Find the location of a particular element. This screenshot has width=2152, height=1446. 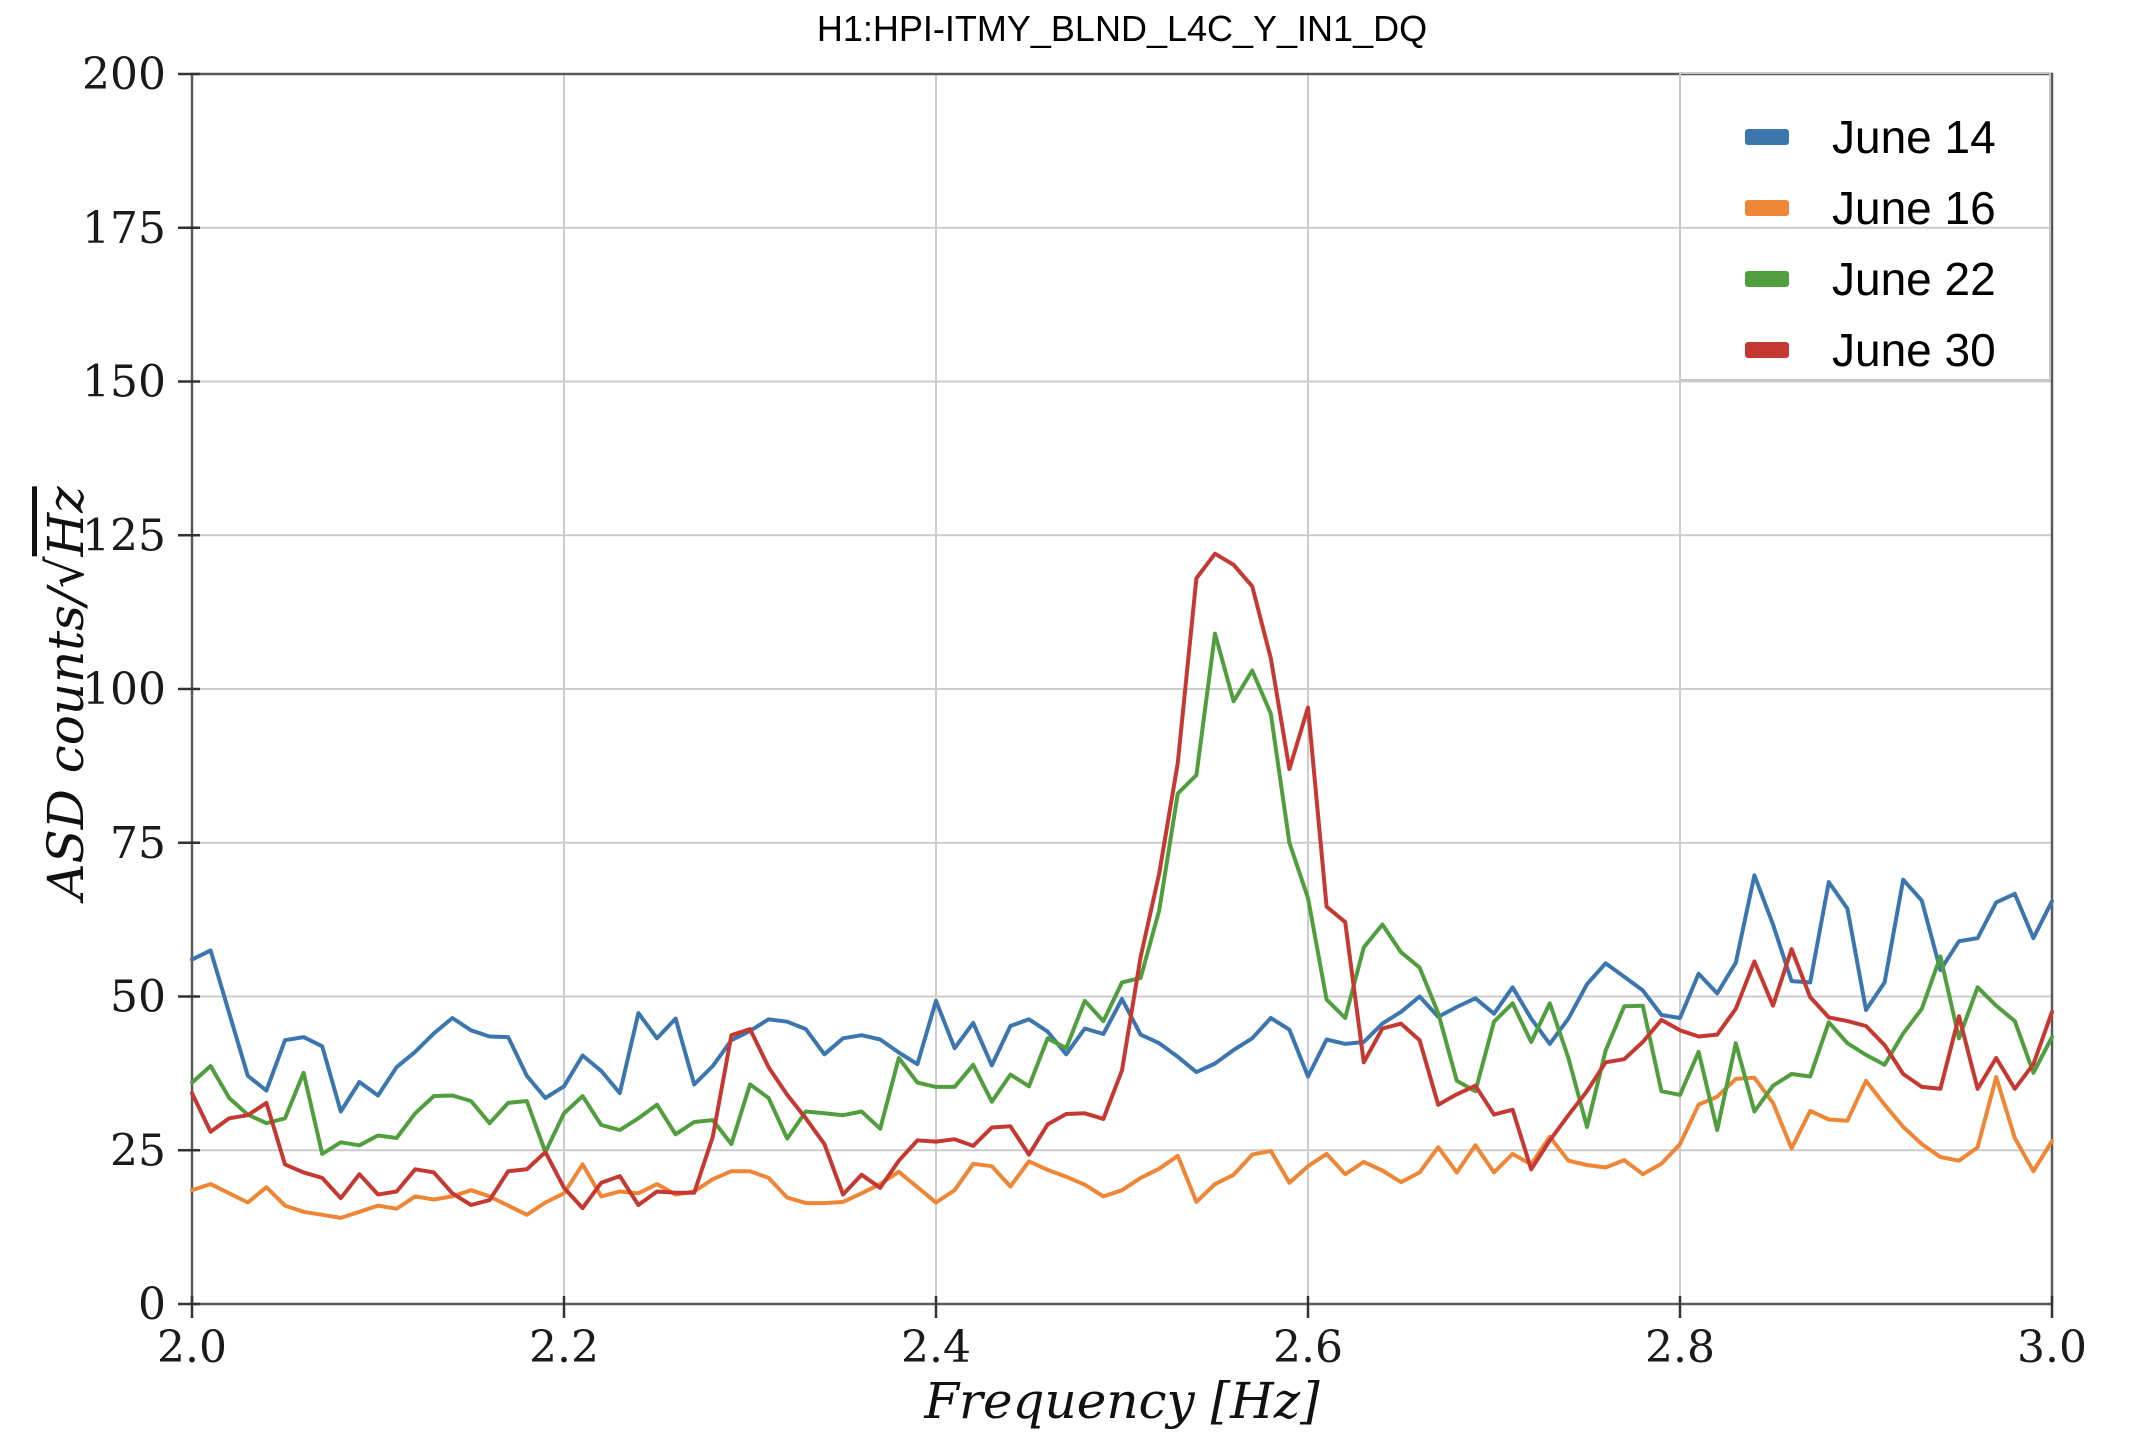

y-tick-label: 50 is located at coordinates (138, 997).